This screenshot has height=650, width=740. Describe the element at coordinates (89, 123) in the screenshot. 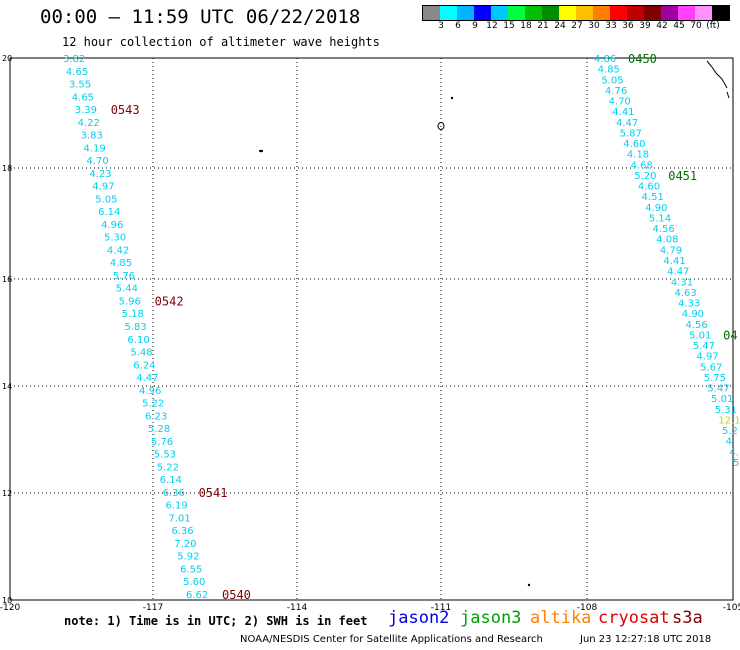

I see `wave-height-value: 4.22` at that location.